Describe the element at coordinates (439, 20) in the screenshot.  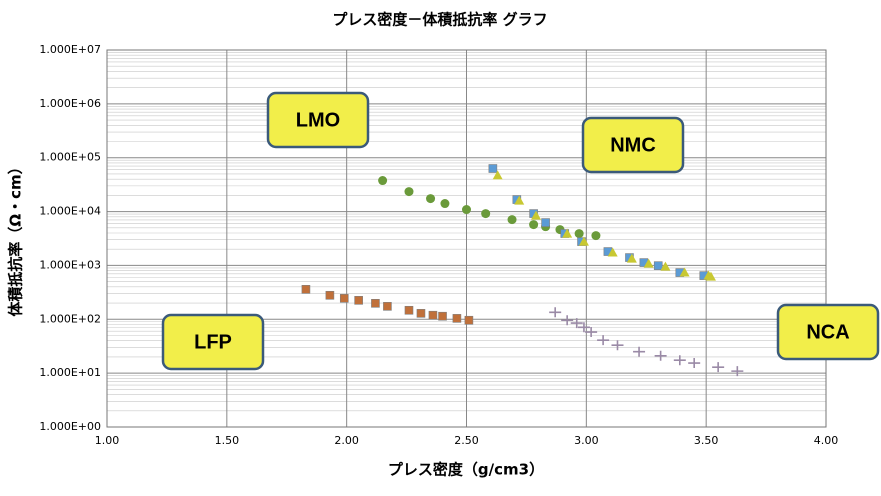
I see `chart-title: プレス密度－体積抵抗率 グラフ` at that location.